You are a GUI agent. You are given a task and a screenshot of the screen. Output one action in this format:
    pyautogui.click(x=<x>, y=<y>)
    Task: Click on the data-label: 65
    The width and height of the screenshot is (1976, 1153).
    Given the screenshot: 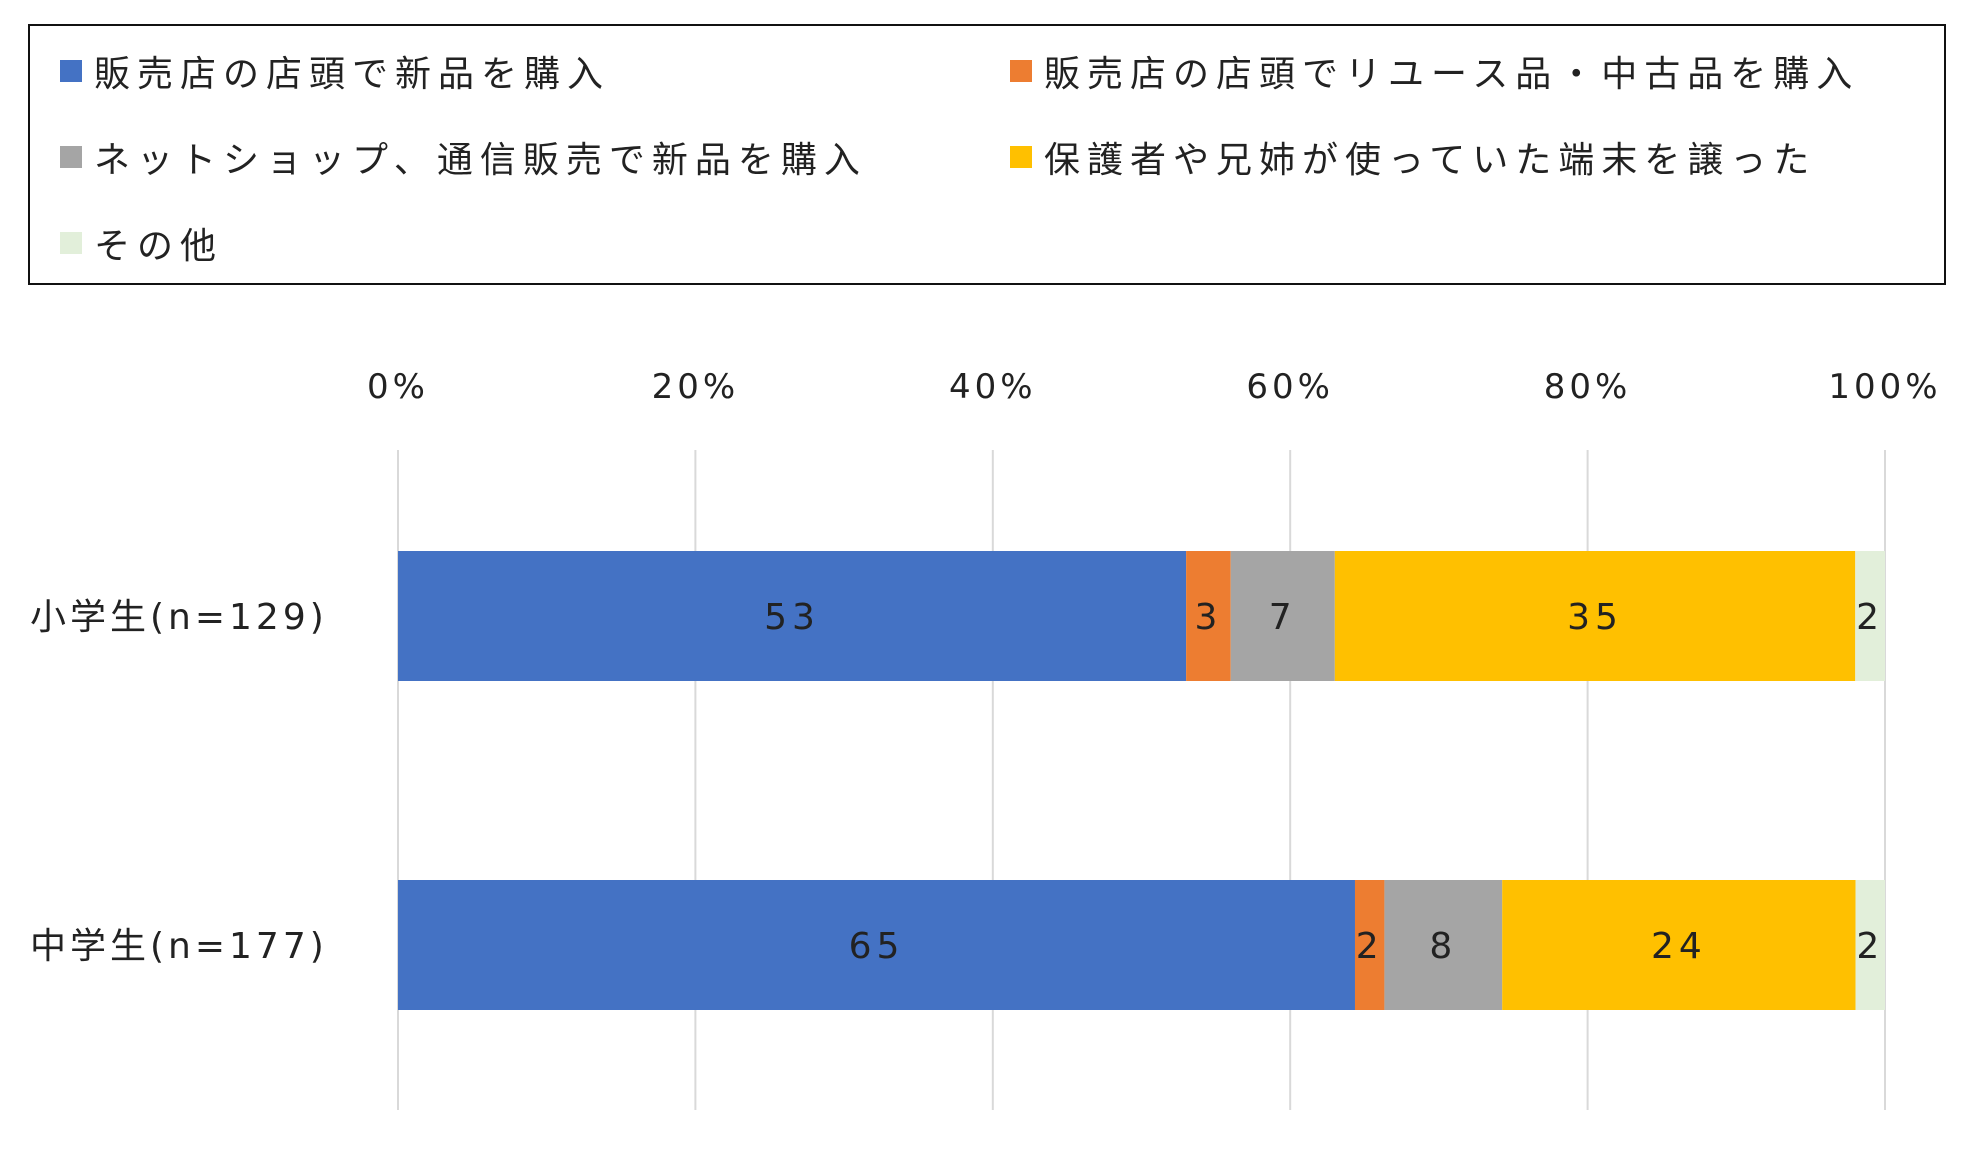 What is the action you would take?
    pyautogui.click(x=877, y=946)
    